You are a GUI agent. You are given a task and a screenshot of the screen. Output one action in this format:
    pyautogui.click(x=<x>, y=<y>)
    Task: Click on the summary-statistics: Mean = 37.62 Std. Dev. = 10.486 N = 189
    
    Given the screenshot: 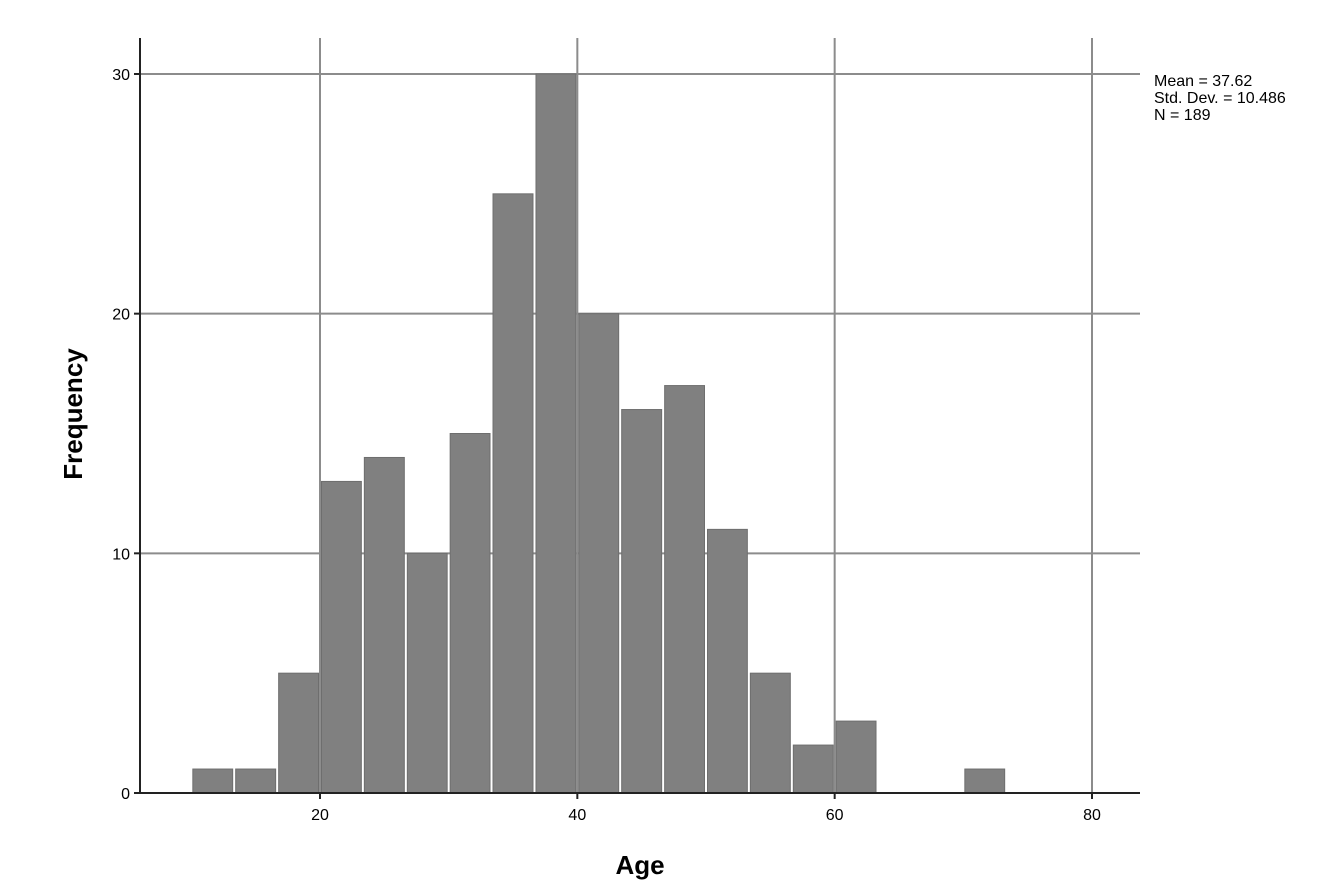 What is the action you would take?
    pyautogui.click(x=1220, y=98)
    